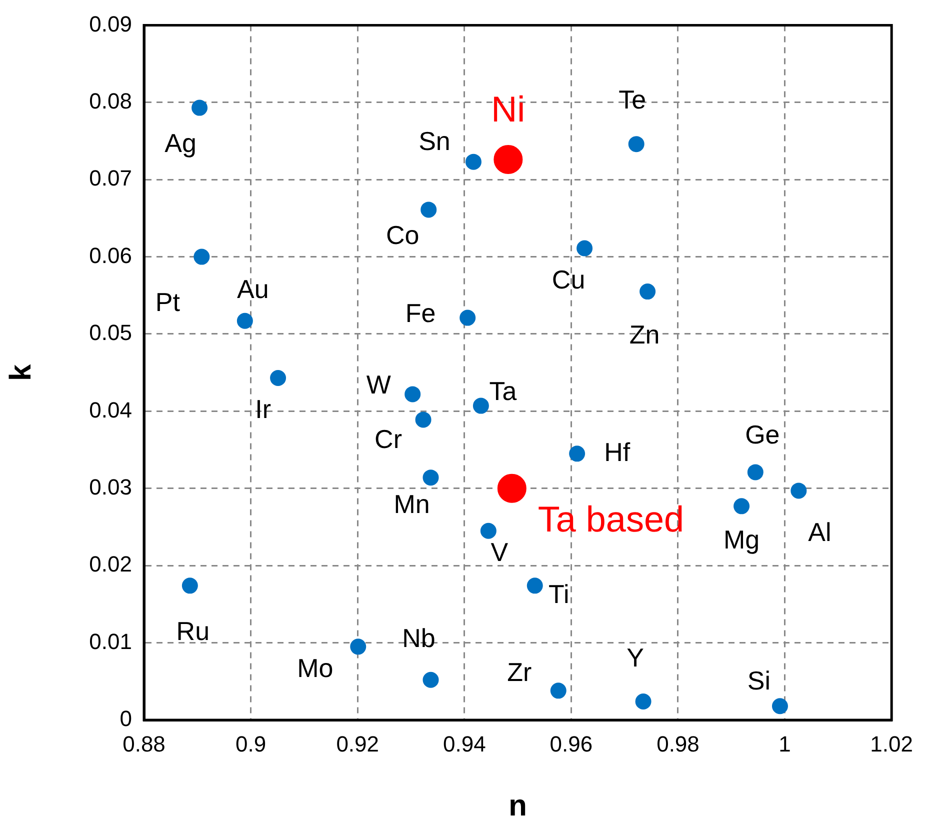 This screenshot has width=925, height=829. I want to click on annotation: V, so click(499, 552).